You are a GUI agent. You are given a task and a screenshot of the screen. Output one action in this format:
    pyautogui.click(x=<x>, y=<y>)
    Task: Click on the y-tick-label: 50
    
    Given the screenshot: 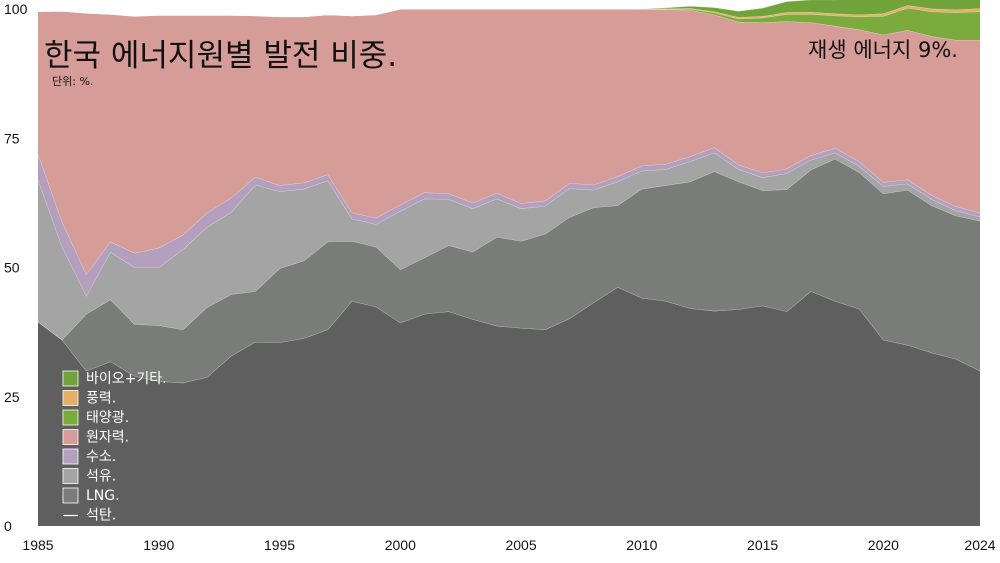 What is the action you would take?
    pyautogui.click(x=12, y=268)
    